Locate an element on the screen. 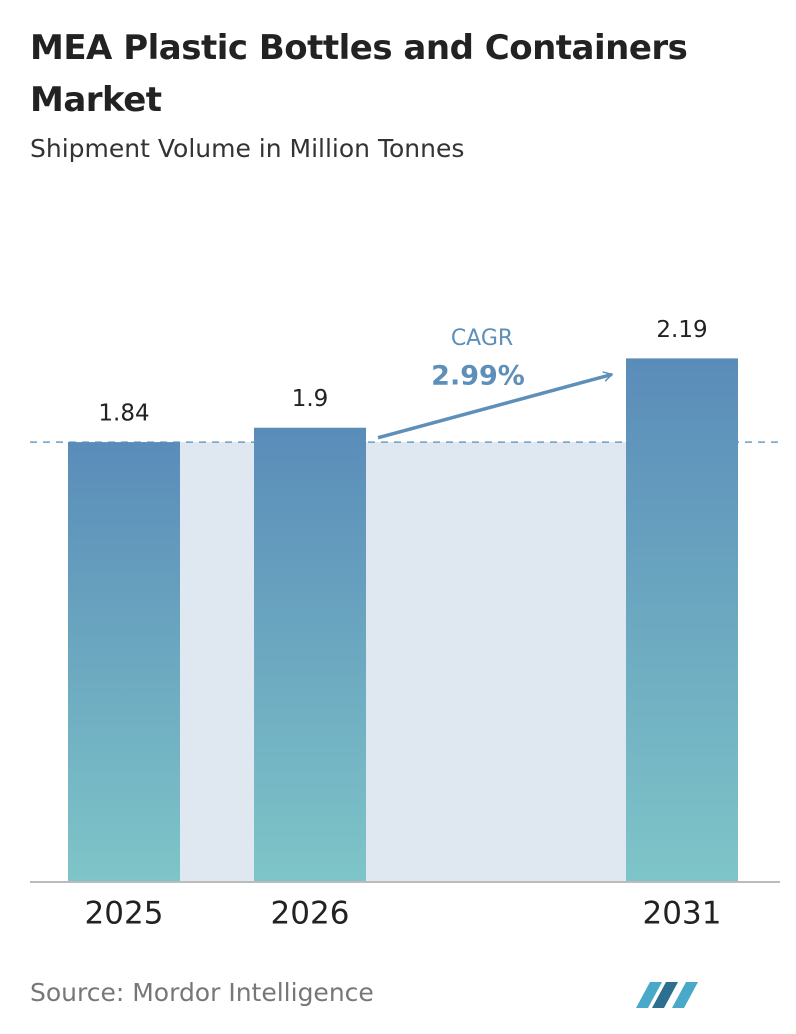 The height and width of the screenshot is (1034, 796). x-tick-label: 2025 is located at coordinates (124, 914).